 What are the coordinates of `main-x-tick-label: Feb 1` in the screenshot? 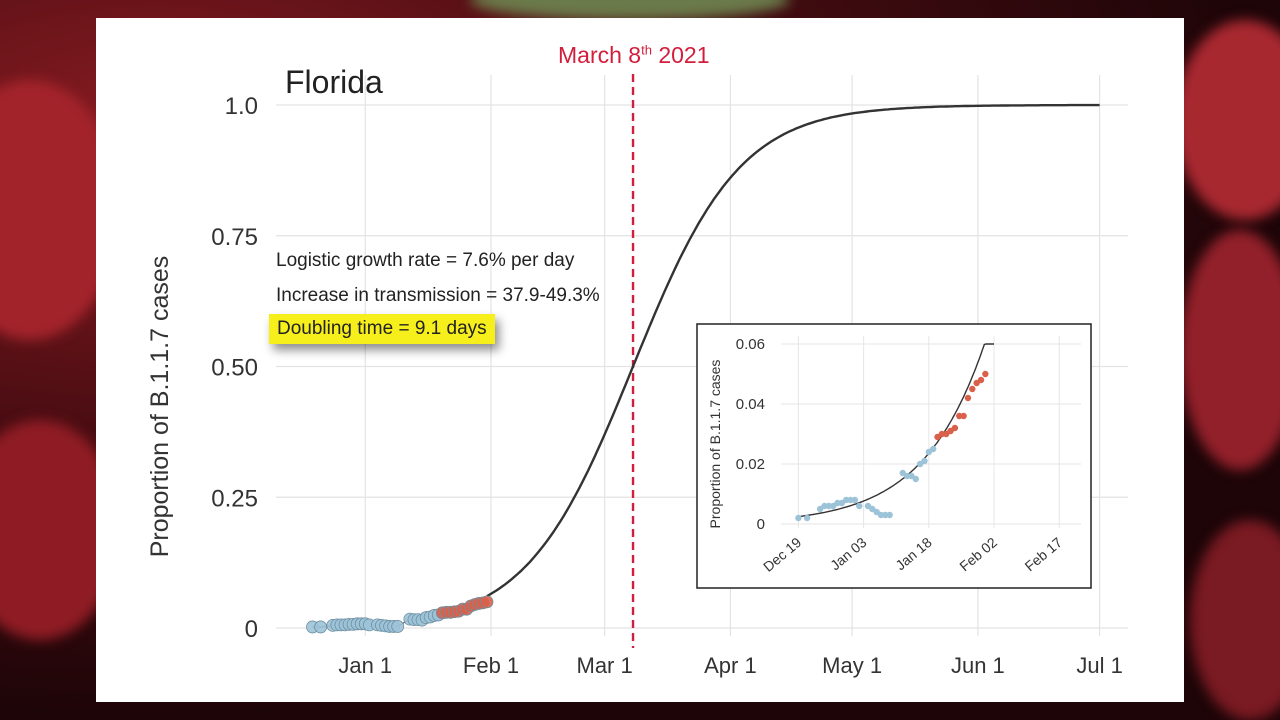 It's located at (491, 665).